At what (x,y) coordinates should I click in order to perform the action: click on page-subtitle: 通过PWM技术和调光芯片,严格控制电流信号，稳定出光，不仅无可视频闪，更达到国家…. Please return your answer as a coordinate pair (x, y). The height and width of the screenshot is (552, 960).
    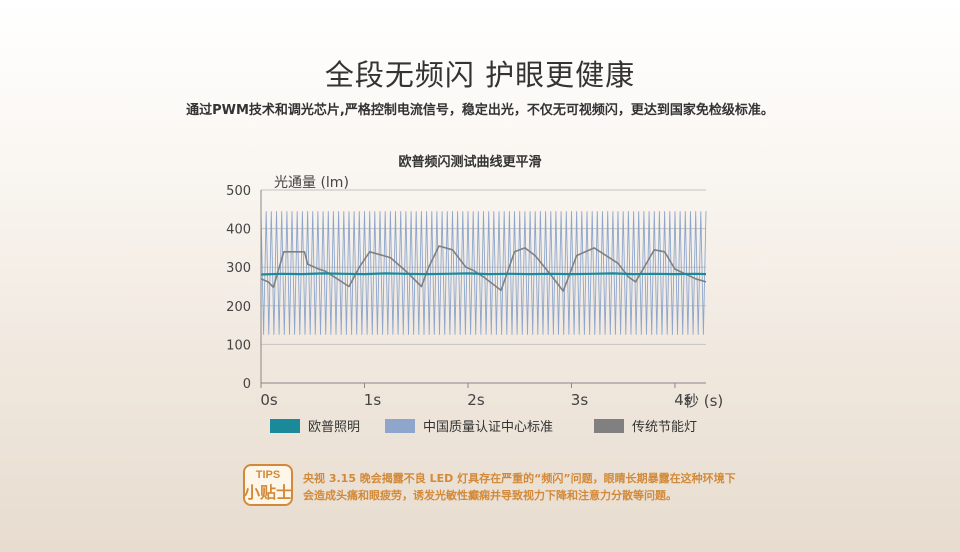
    Looking at the image, I should click on (480, 110).